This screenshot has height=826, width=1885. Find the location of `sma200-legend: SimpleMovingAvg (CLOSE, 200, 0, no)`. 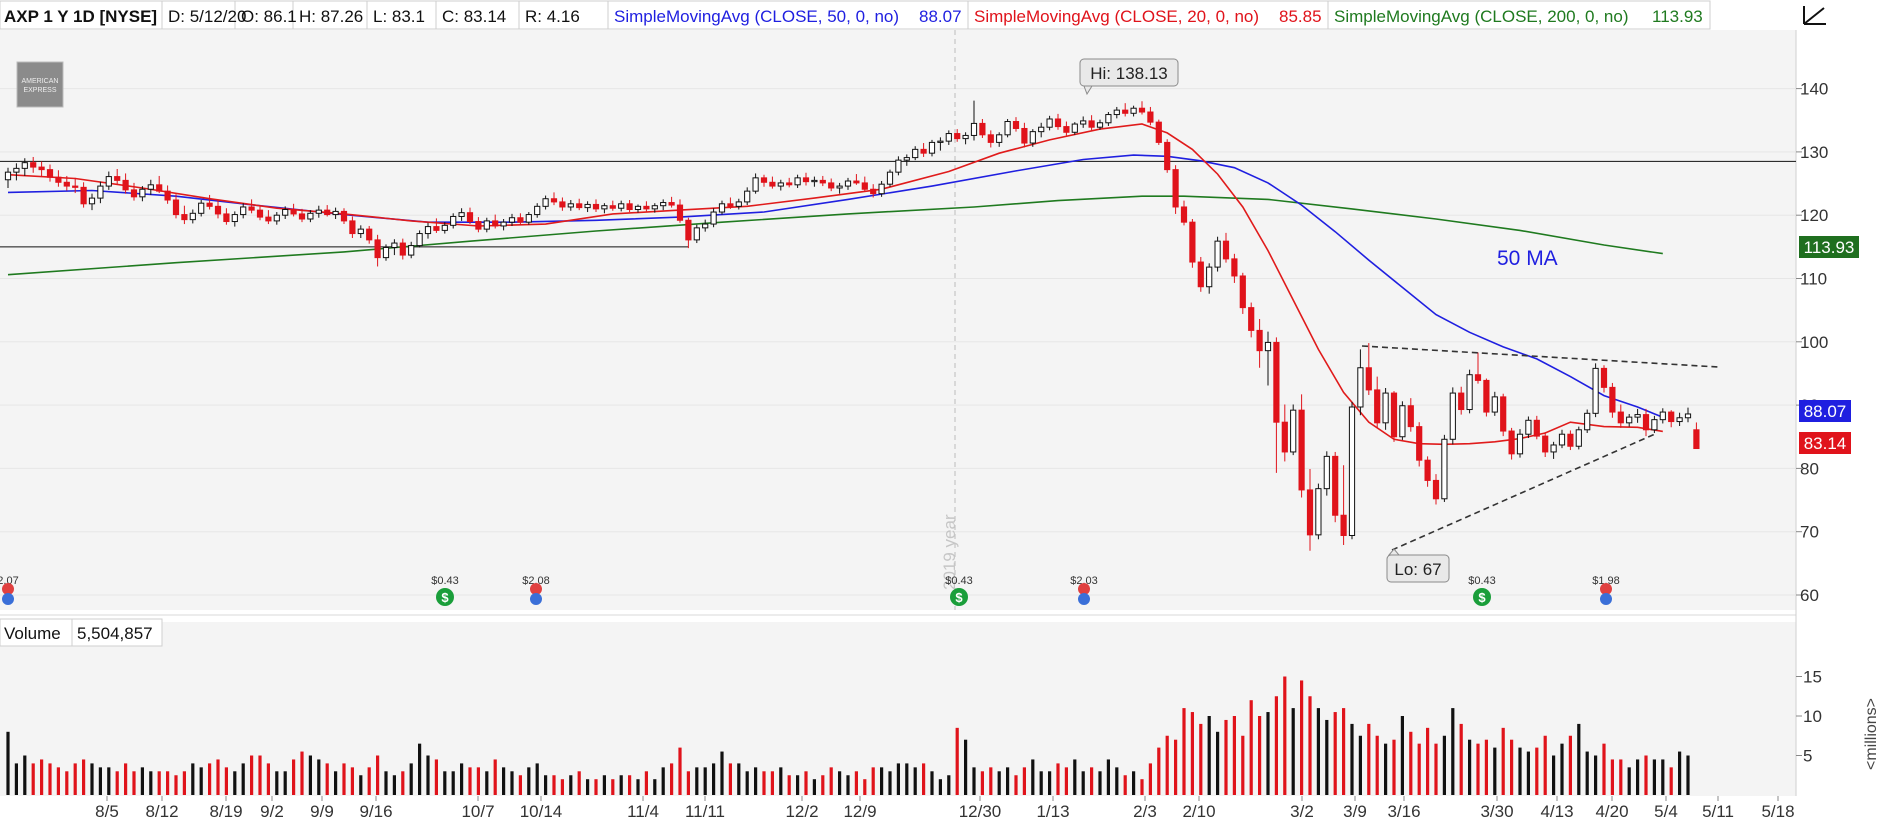

sma200-legend: SimpleMovingAvg (CLOSE, 200, 0, no) is located at coordinates (1481, 16).